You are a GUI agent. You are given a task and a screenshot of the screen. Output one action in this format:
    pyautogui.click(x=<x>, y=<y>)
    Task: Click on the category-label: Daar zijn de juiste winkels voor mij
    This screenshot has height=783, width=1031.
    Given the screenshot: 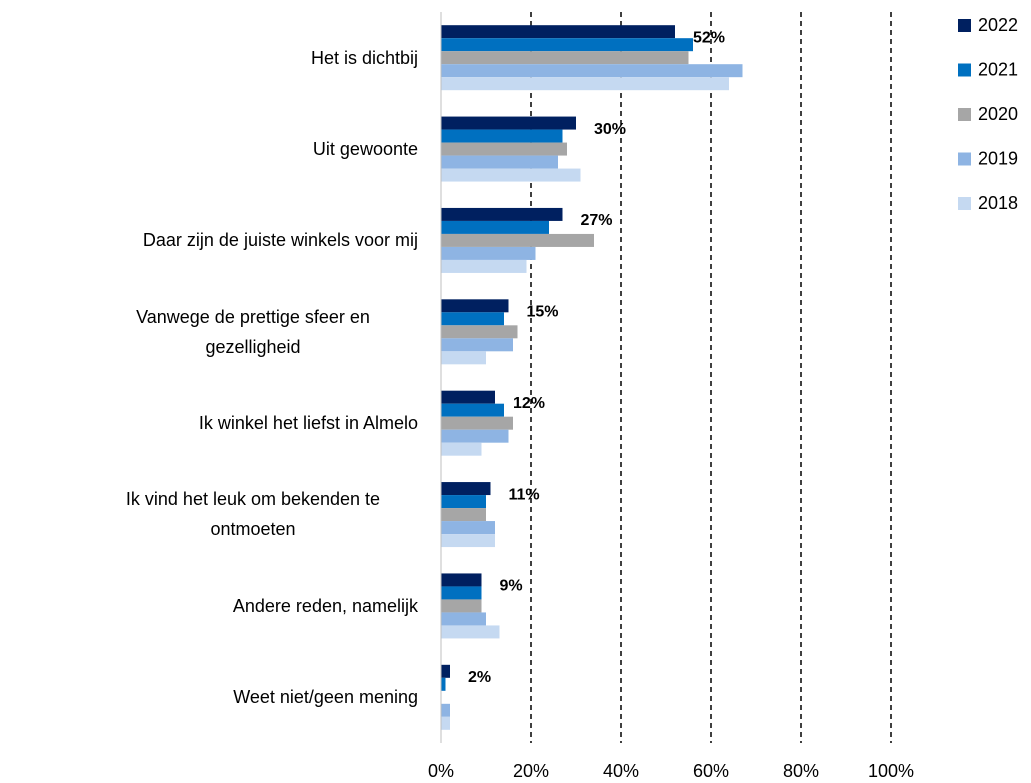 What is the action you would take?
    pyautogui.click(x=280, y=240)
    